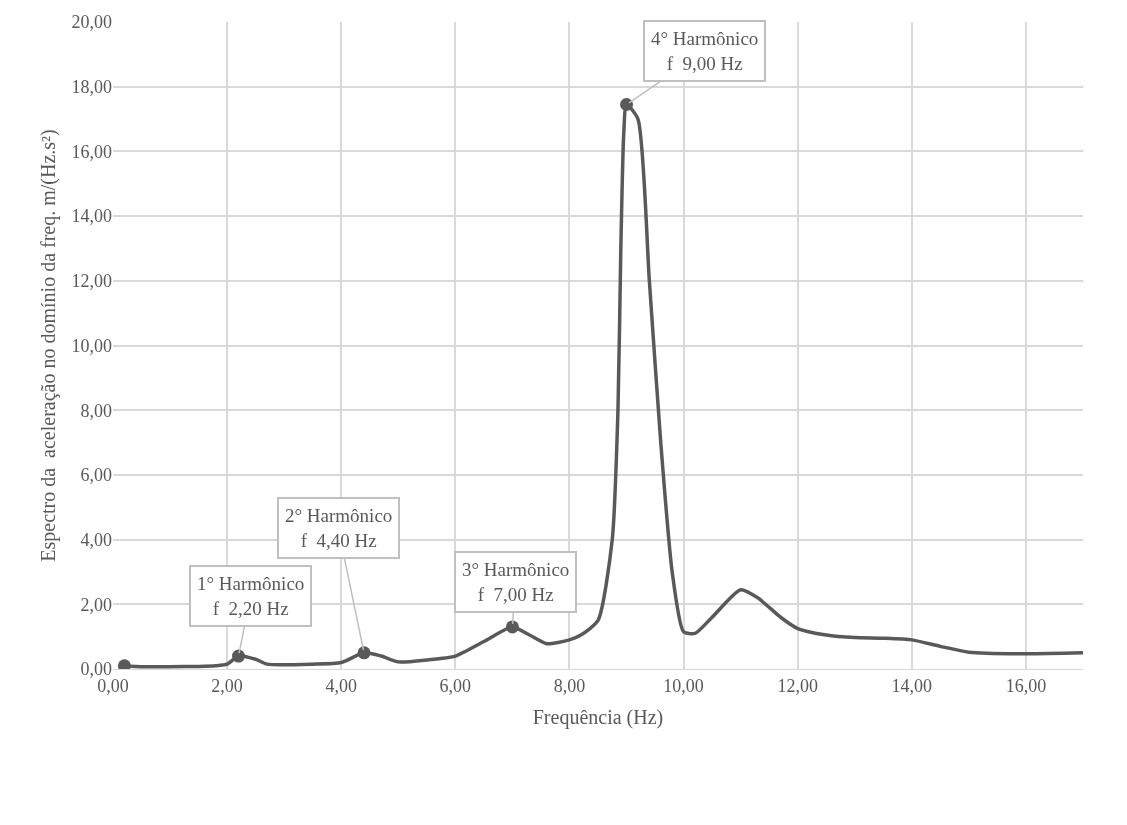 Image resolution: width=1127 pixels, height=825 pixels. I want to click on y-axis-title: Espectro da aceleração no domínio da freq. m/(Hz.s²), so click(48, 345).